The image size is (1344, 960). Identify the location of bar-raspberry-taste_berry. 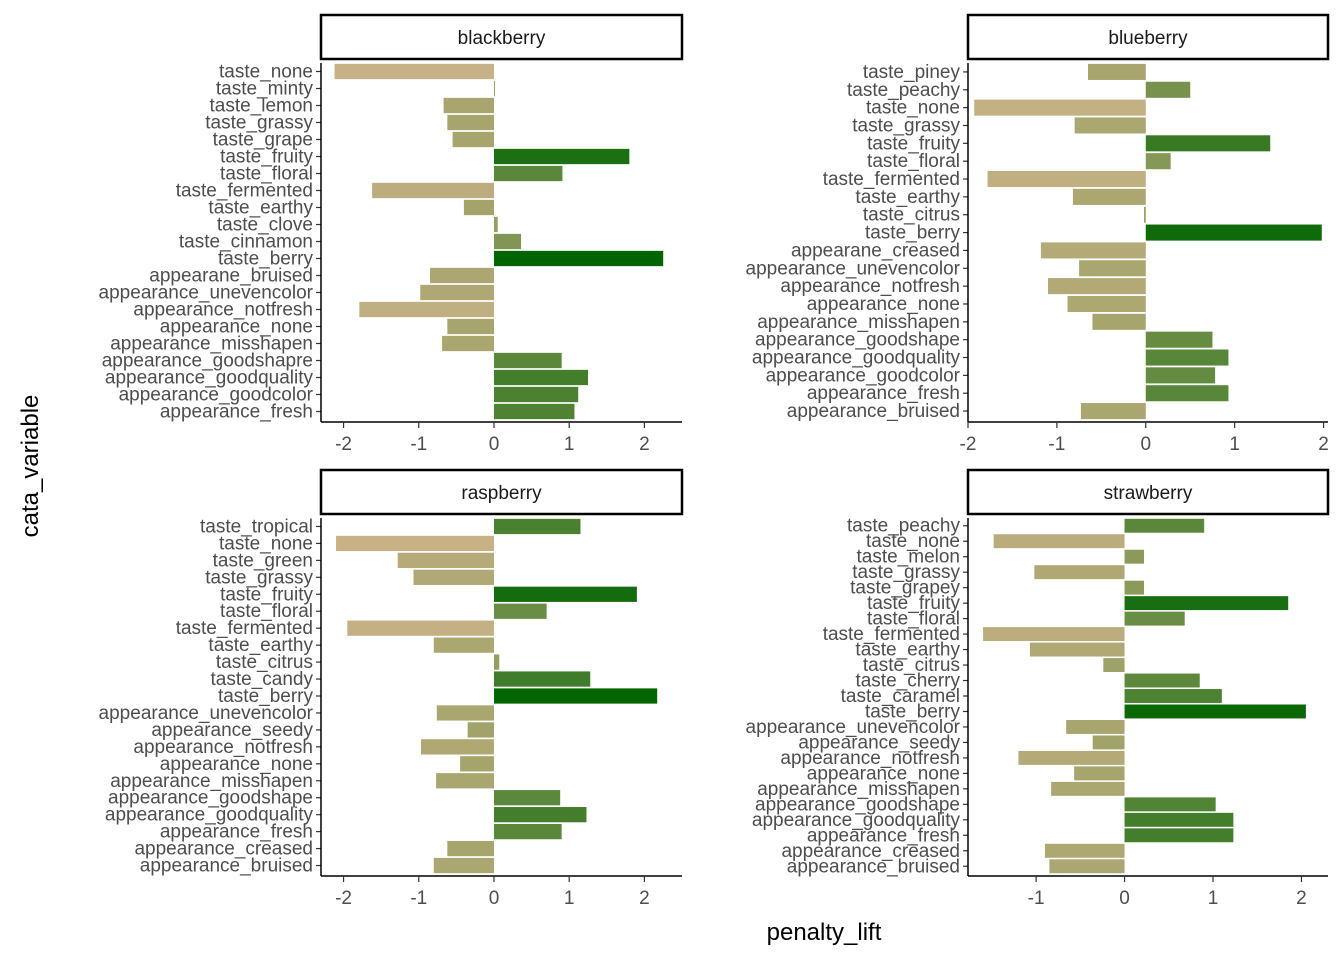
(575, 696).